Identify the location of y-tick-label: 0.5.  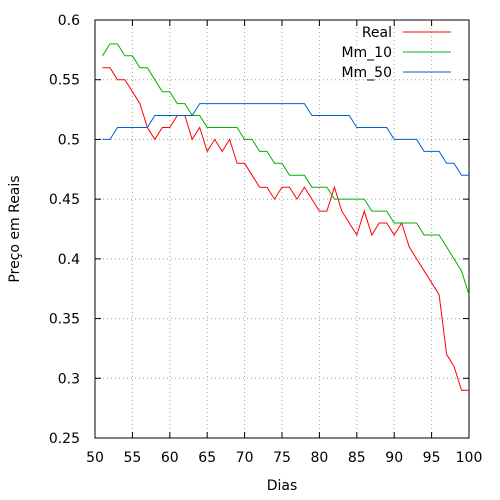
(69, 140).